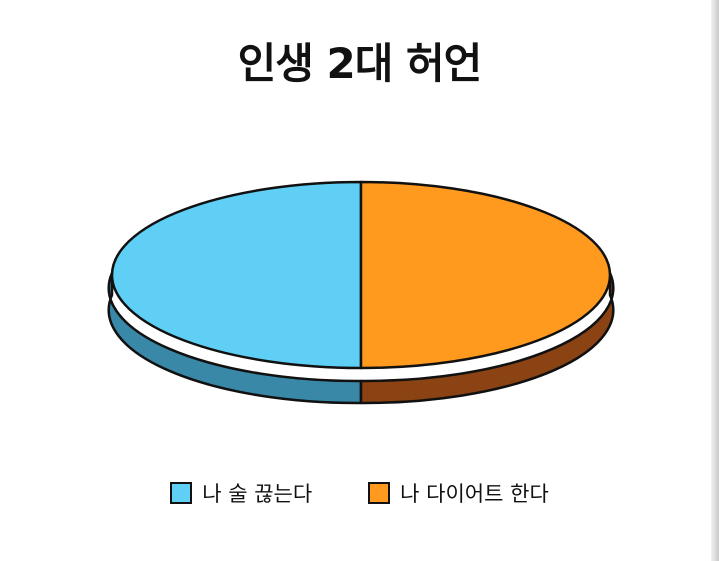 This screenshot has height=561, width=719. I want to click on legend-label-diet: 나 다이어트 한다, so click(474, 494).